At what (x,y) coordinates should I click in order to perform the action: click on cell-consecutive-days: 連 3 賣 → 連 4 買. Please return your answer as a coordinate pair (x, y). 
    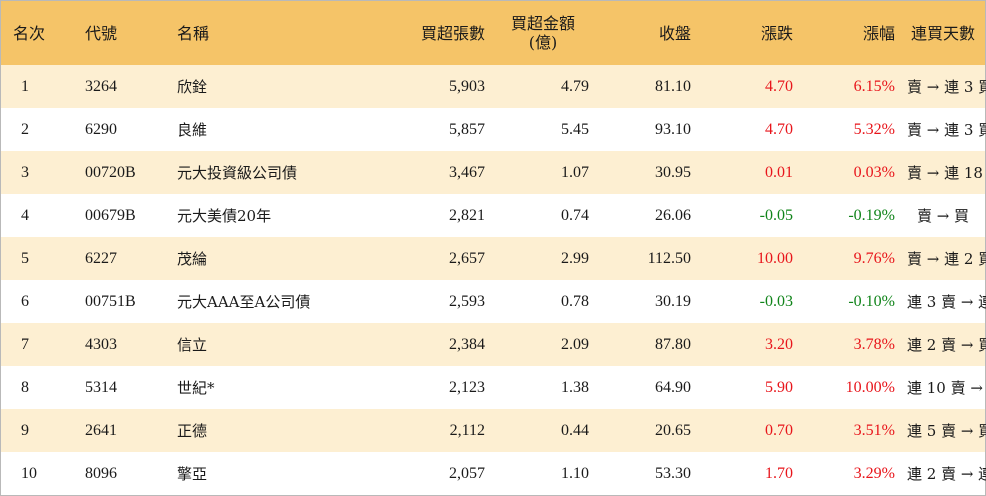
    Looking at the image, I should click on (946, 302).